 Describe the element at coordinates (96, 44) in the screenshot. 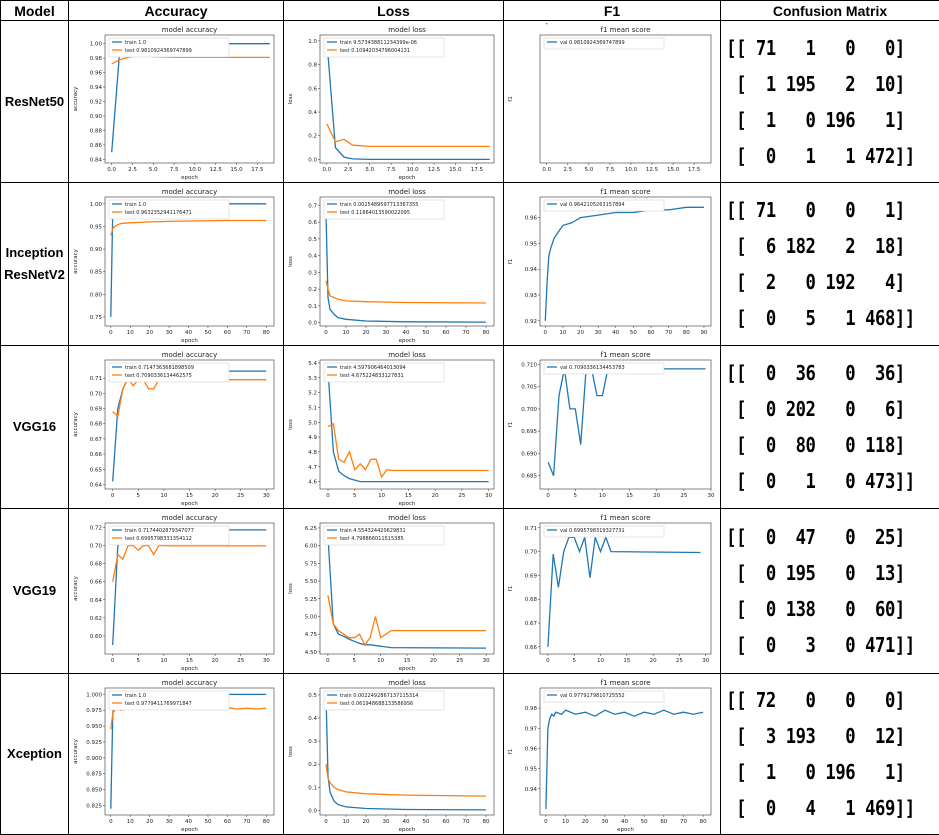

I see `y-tick-label: 1.00` at that location.